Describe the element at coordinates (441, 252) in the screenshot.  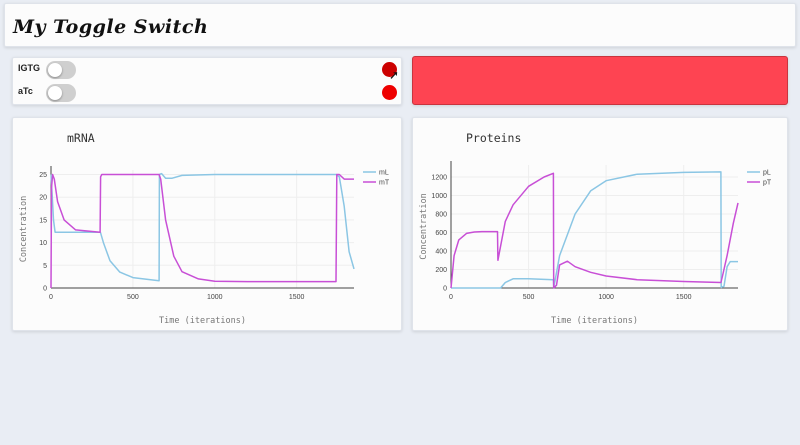
I see `y-tick-label: 400` at that location.